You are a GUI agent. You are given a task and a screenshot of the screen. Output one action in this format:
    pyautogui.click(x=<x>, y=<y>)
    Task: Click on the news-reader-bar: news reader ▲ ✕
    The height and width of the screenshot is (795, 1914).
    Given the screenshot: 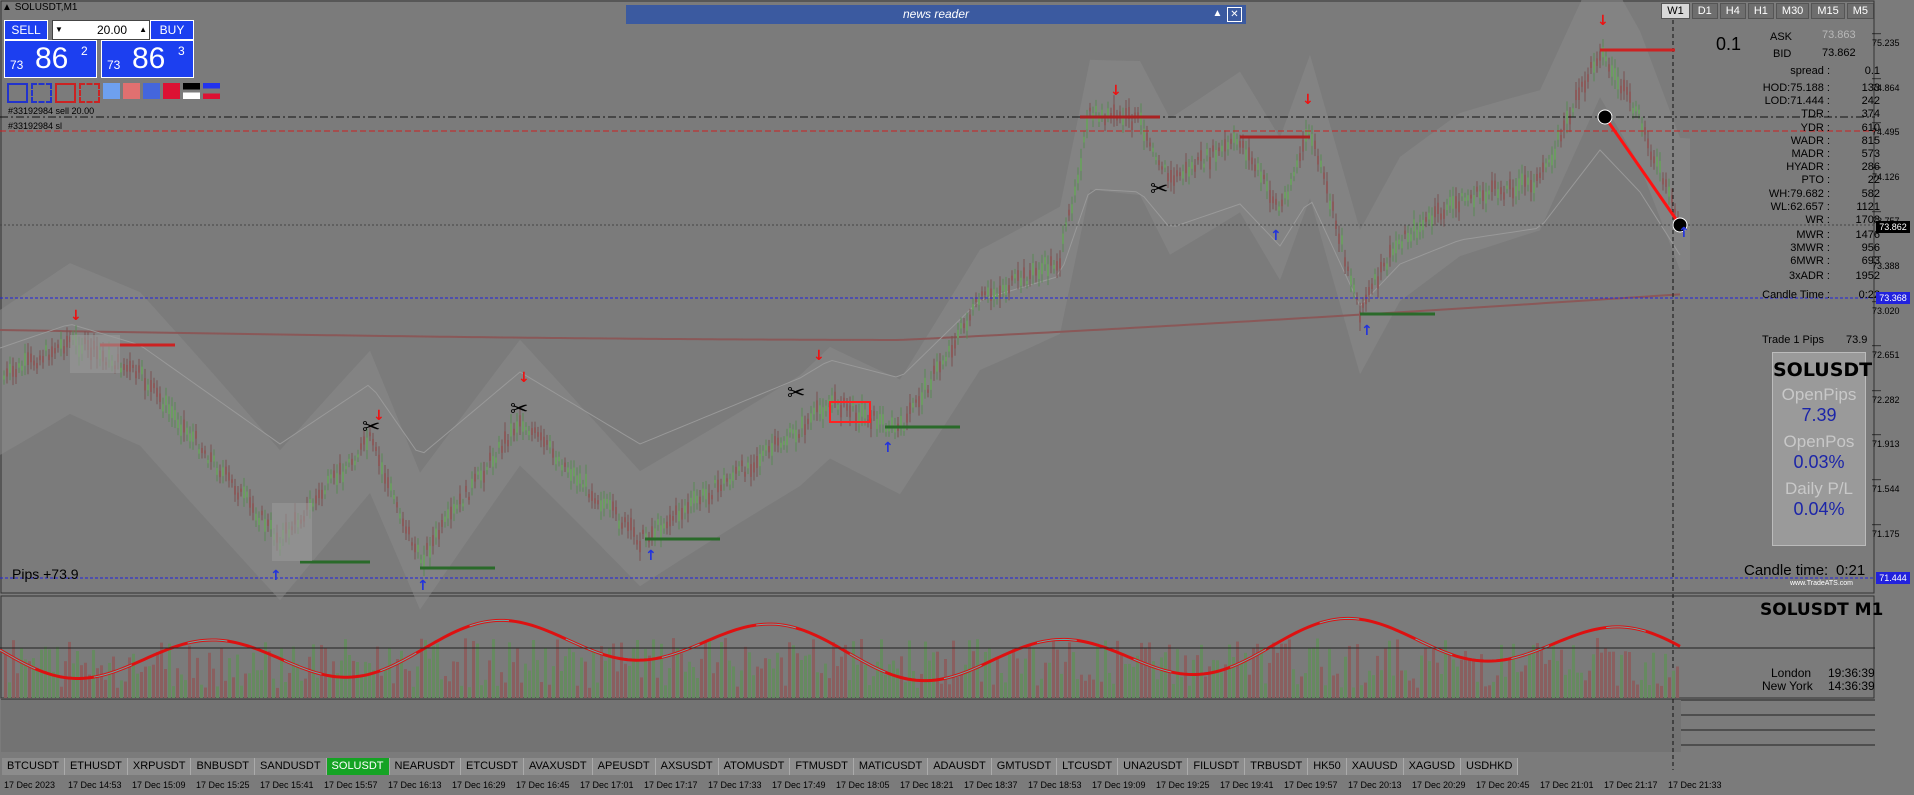 What is the action you would take?
    pyautogui.click(x=936, y=14)
    